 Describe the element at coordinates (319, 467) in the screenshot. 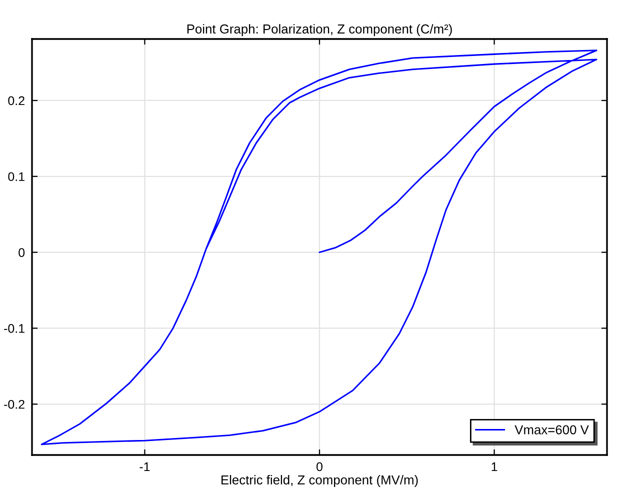

I see `x-tick-label: 0` at that location.